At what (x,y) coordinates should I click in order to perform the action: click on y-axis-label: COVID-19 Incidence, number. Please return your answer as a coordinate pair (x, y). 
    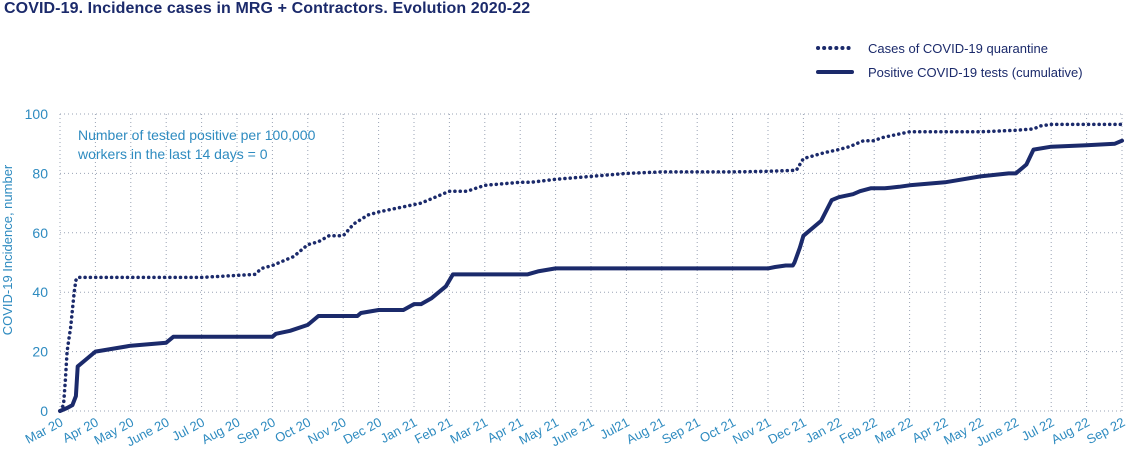
    Looking at the image, I should click on (7, 249).